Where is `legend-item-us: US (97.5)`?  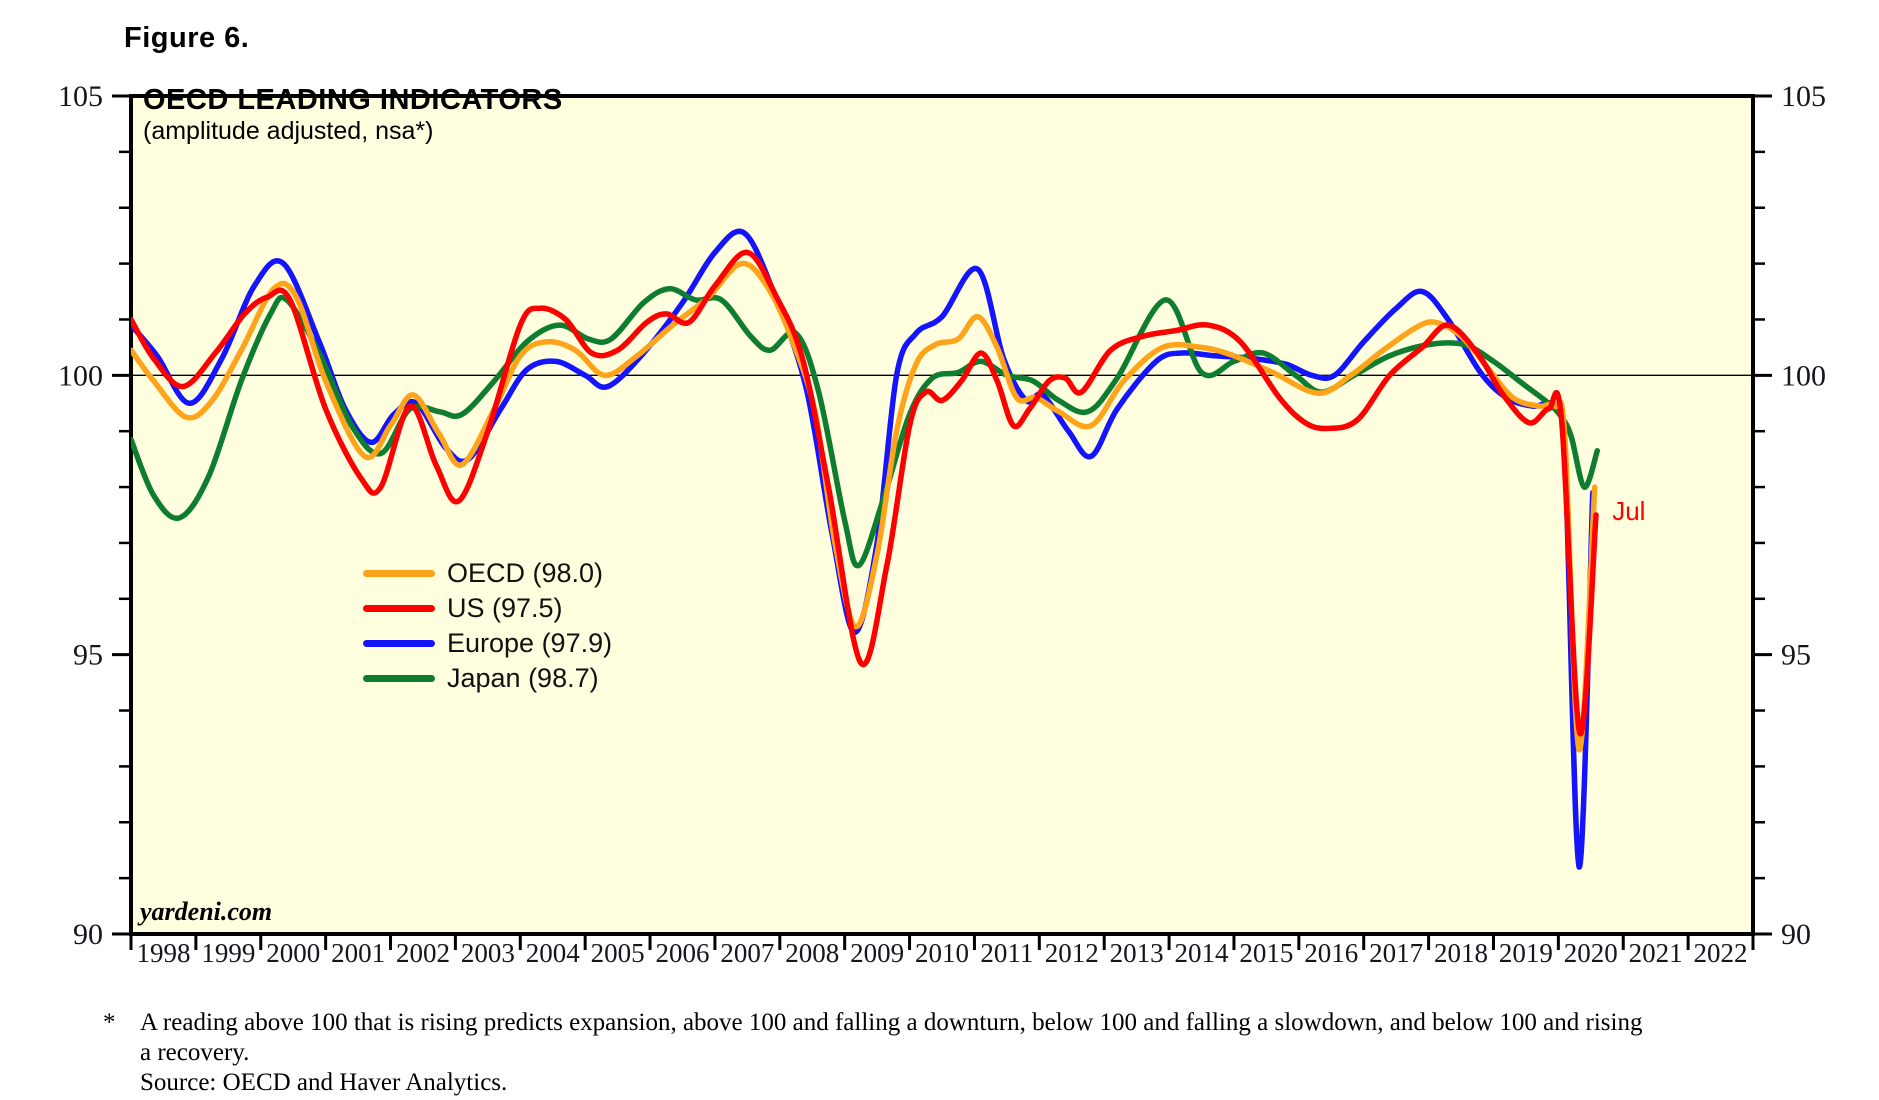 legend-item-us: US (97.5) is located at coordinates (487, 608).